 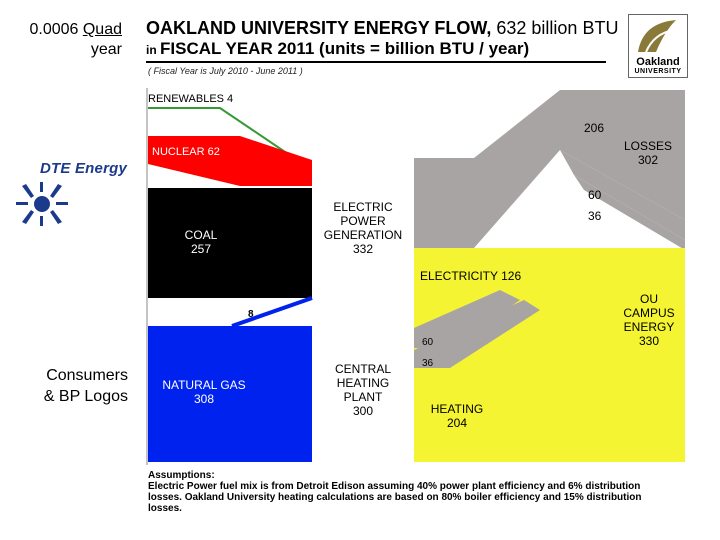 What do you see at coordinates (657, 36) in the screenshot?
I see `oak-leaf-icon` at bounding box center [657, 36].